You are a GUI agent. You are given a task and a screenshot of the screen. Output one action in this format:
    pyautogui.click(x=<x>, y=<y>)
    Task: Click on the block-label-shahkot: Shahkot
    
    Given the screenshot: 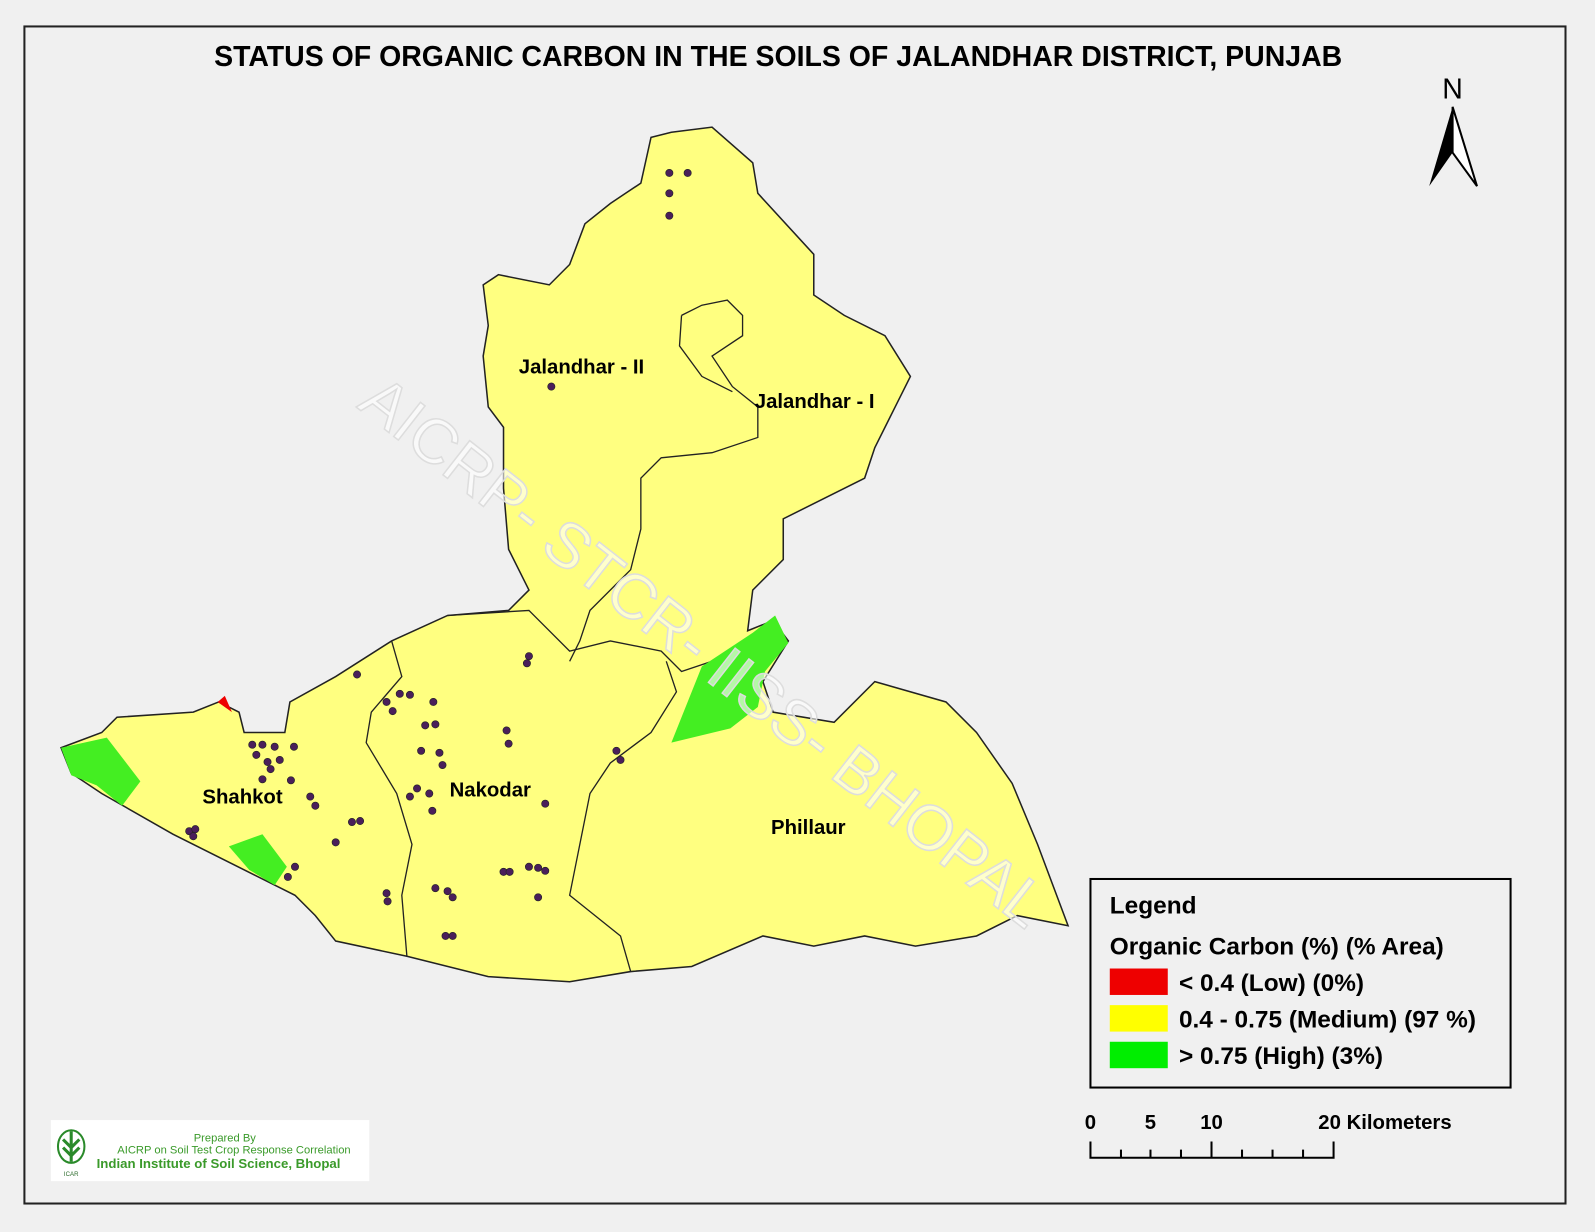 What is the action you would take?
    pyautogui.click(x=242, y=798)
    